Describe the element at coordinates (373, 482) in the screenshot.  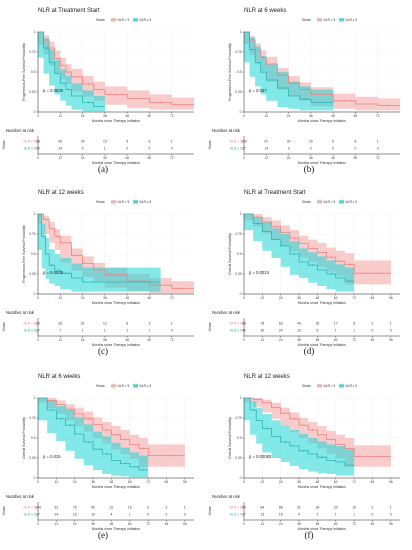
I see `x-tick-label: 84` at that location.